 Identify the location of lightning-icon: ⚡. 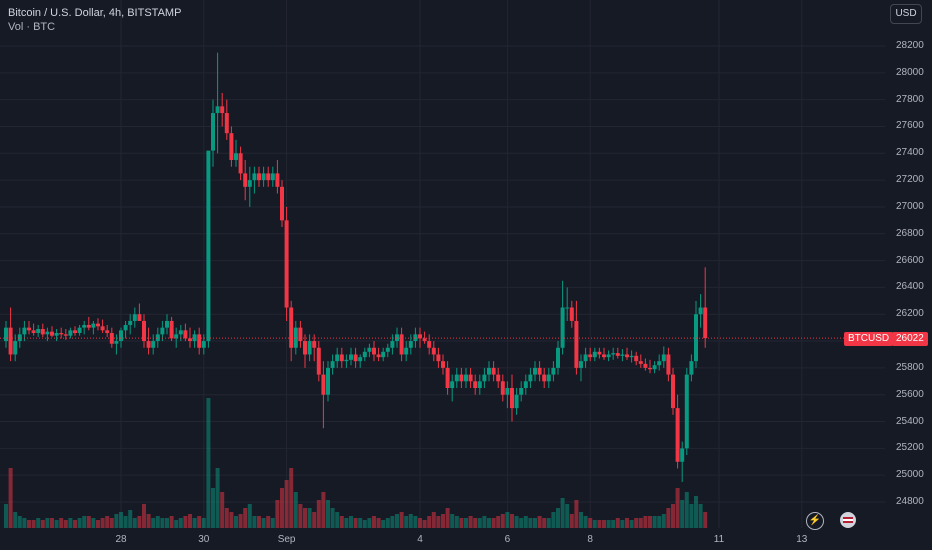
(815, 521).